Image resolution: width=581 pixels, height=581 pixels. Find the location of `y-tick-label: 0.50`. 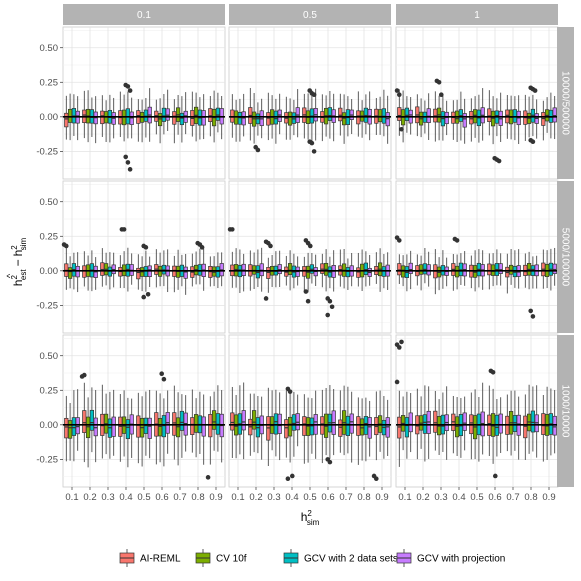

y-tick-label: 0.50 is located at coordinates (49, 48).